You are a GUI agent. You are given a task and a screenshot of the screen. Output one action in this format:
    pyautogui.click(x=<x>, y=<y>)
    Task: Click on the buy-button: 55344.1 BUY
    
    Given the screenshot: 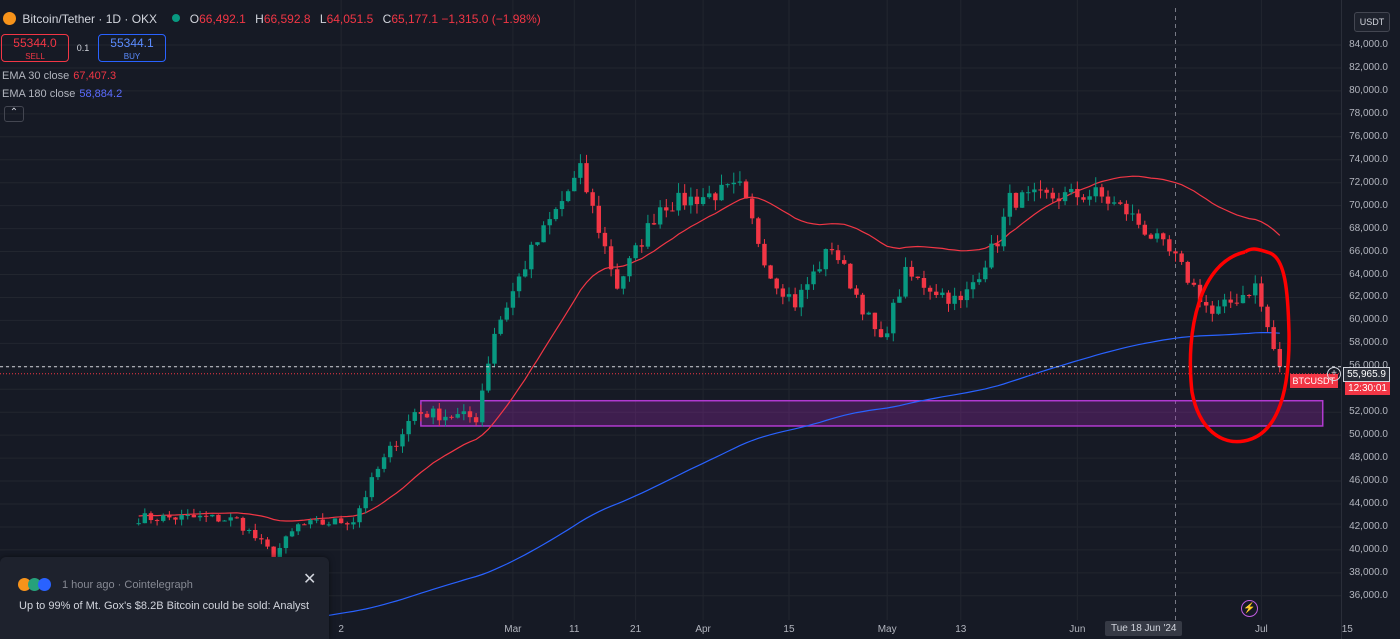 What is the action you would take?
    pyautogui.click(x=132, y=48)
    